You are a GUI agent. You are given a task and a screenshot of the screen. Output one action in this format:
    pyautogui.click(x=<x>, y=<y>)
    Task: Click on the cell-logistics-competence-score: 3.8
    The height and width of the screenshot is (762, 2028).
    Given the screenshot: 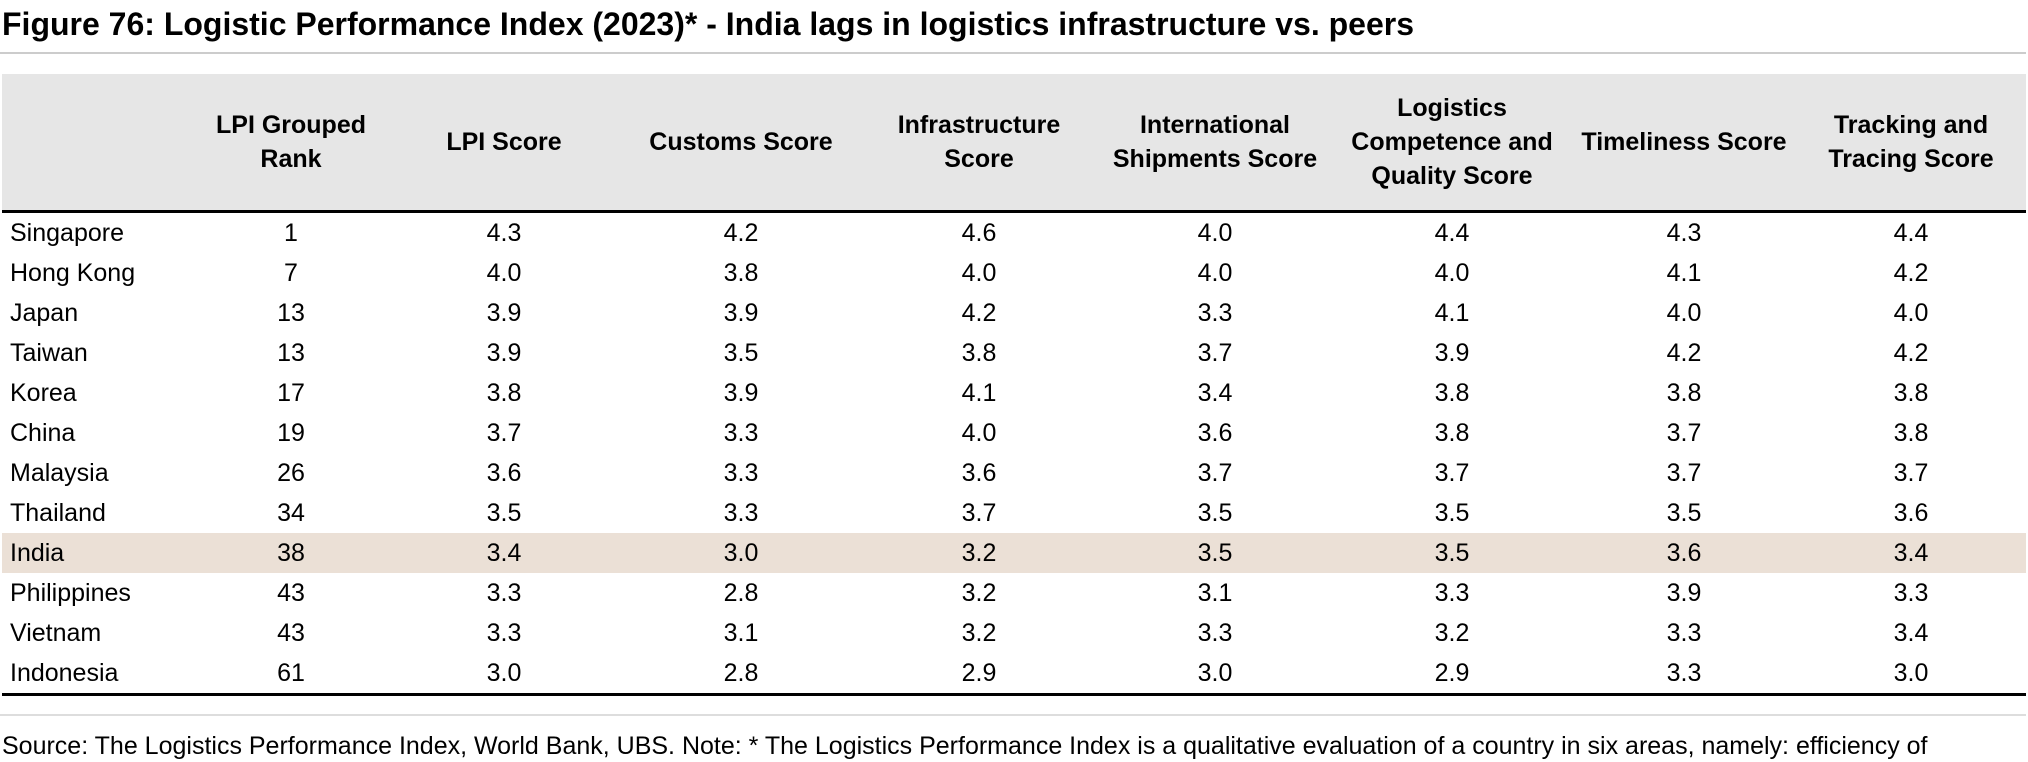 What is the action you would take?
    pyautogui.click(x=1452, y=393)
    